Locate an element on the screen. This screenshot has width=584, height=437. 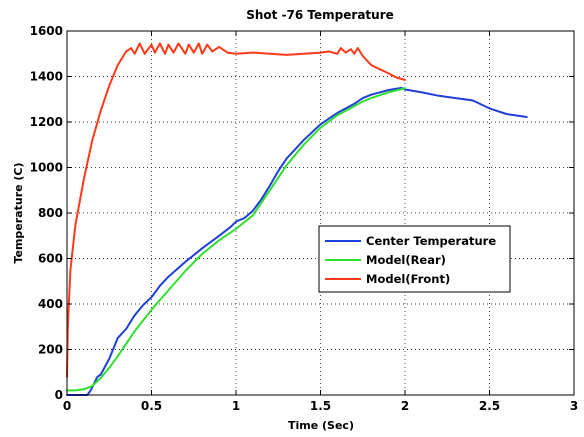
y-tick-label: 200 is located at coordinates (50, 350).